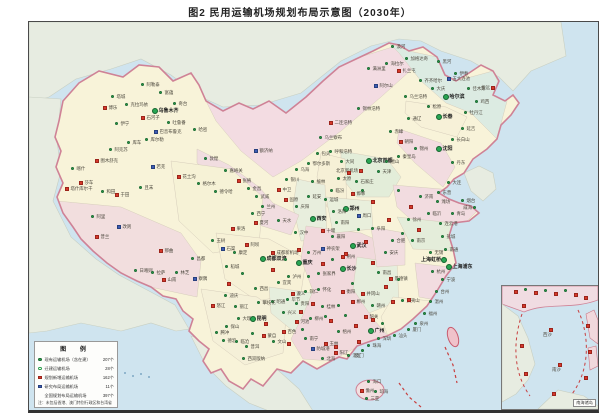 This screenshot has width=600, height=415. I want to click on airport-label: 赤峰, so click(399, 131).